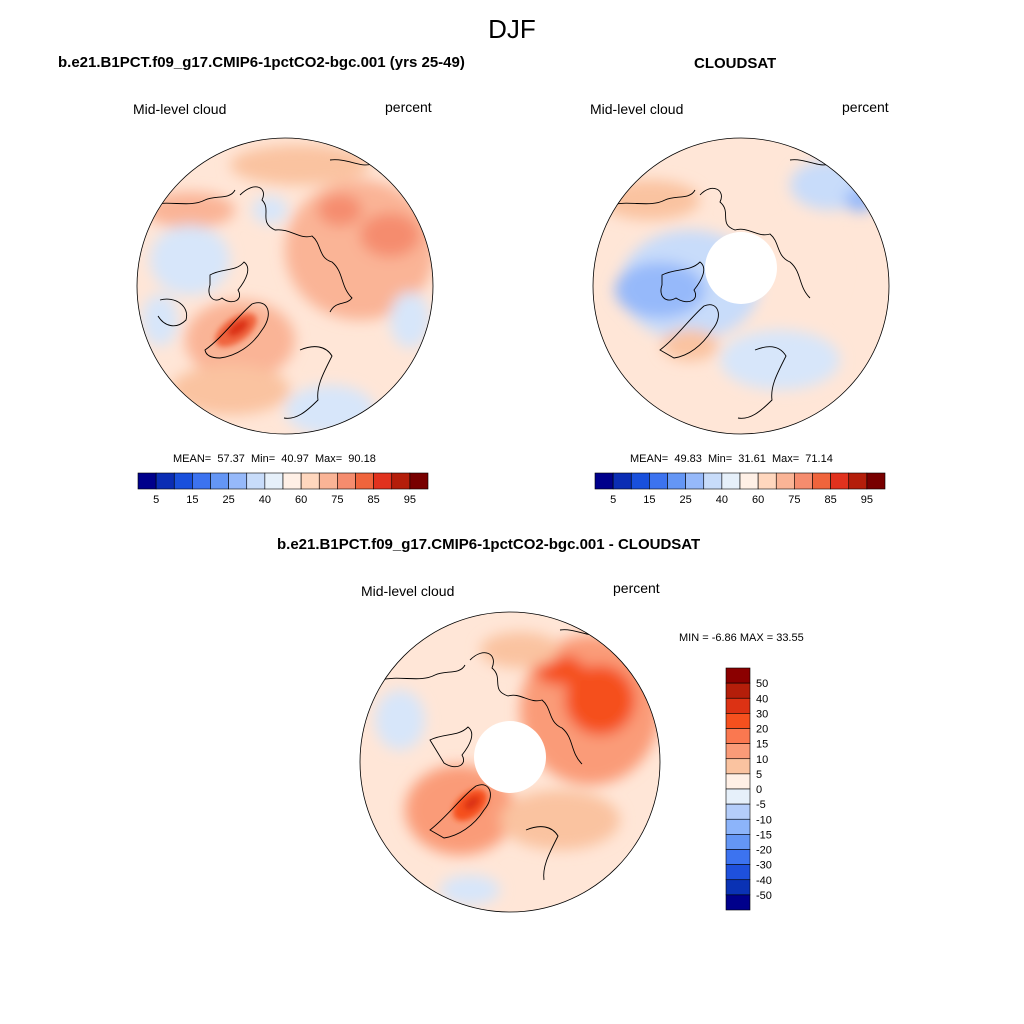 The width and height of the screenshot is (1024, 1024). I want to click on colorbar-tick-label: -40, so click(764, 881).